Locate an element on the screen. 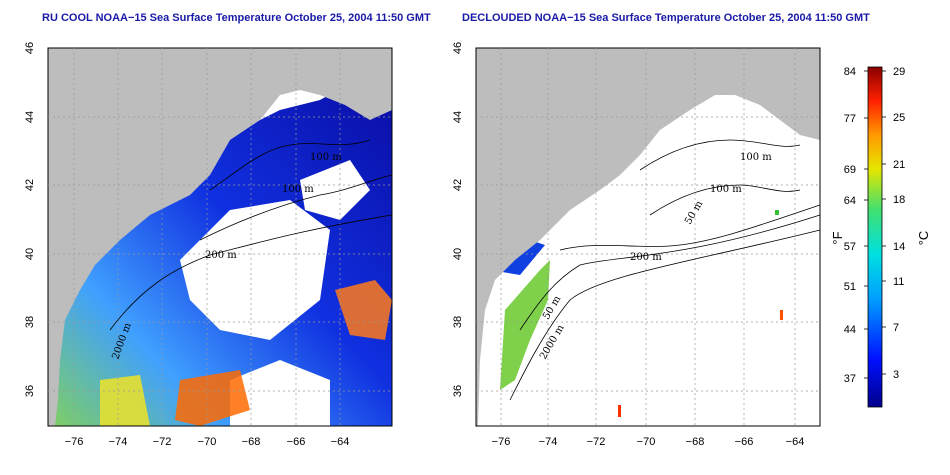  svg-text: 57 is located at coordinates (850, 247).